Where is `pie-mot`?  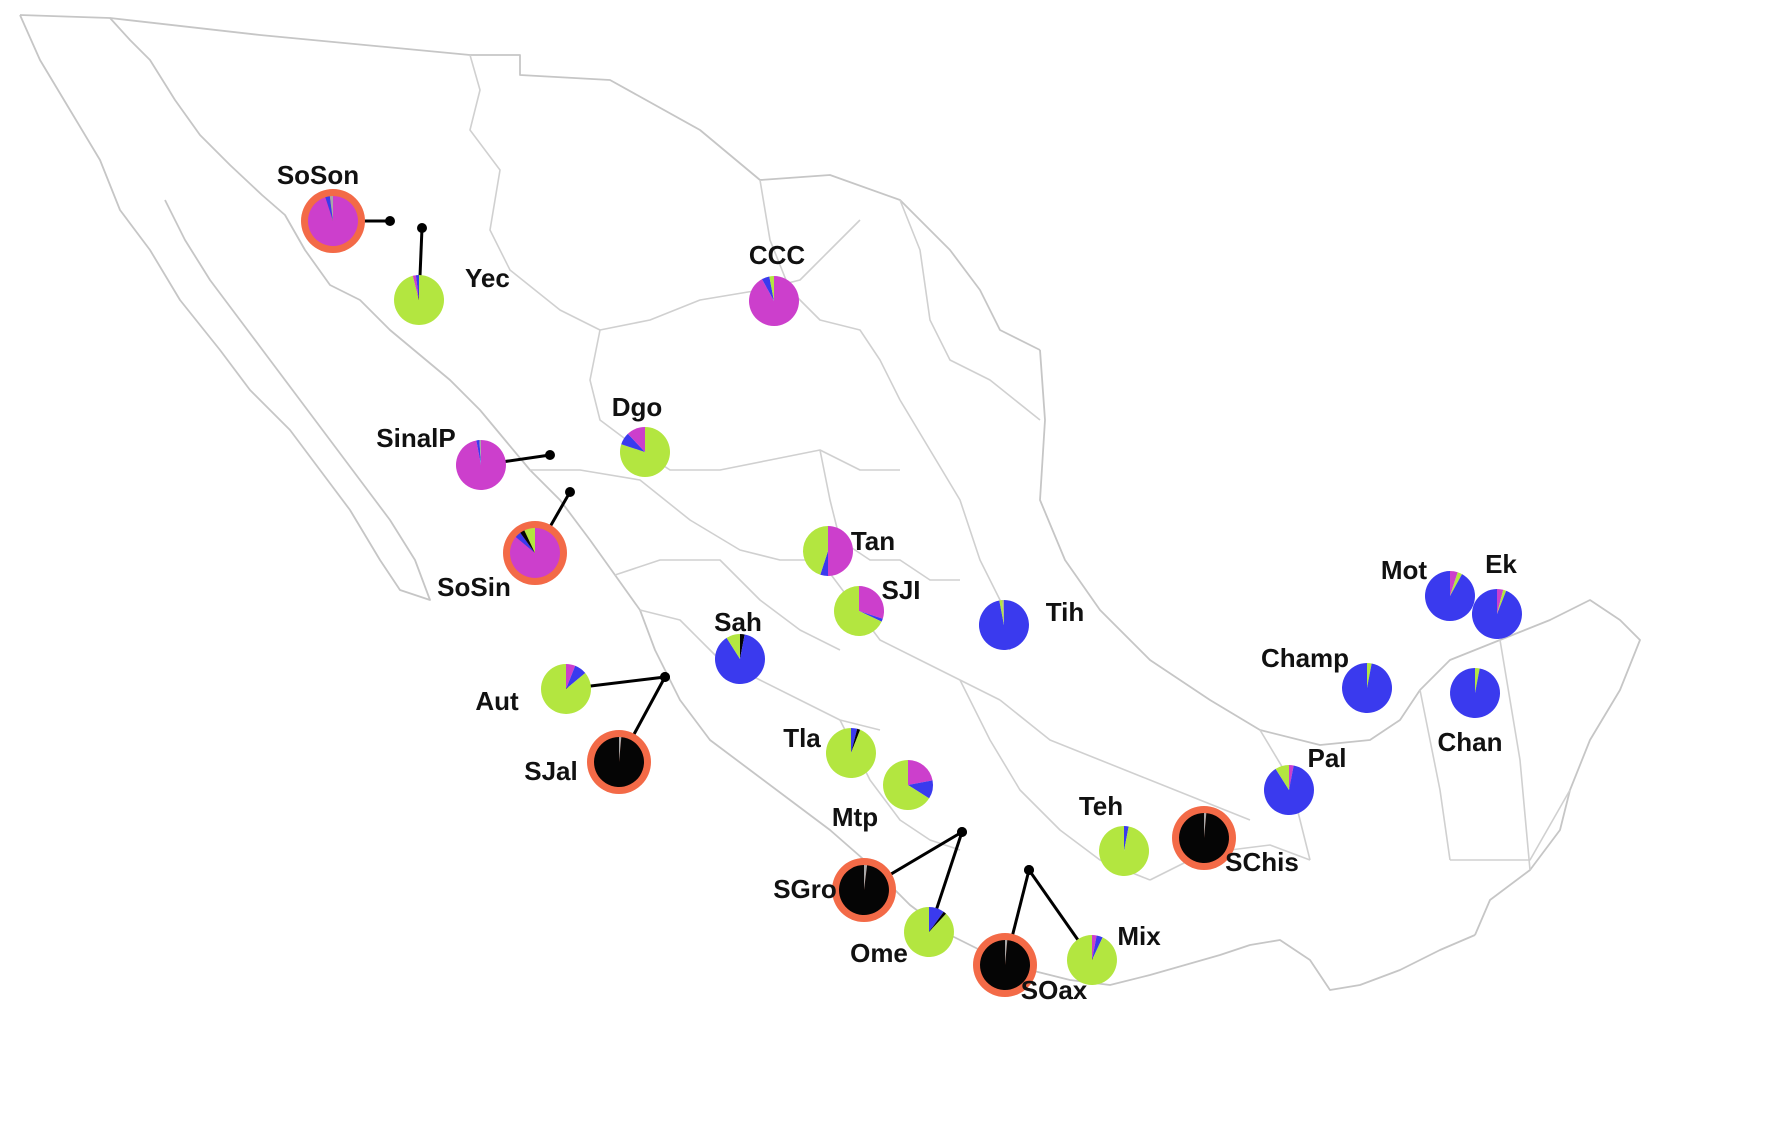 pie-mot is located at coordinates (1450, 596).